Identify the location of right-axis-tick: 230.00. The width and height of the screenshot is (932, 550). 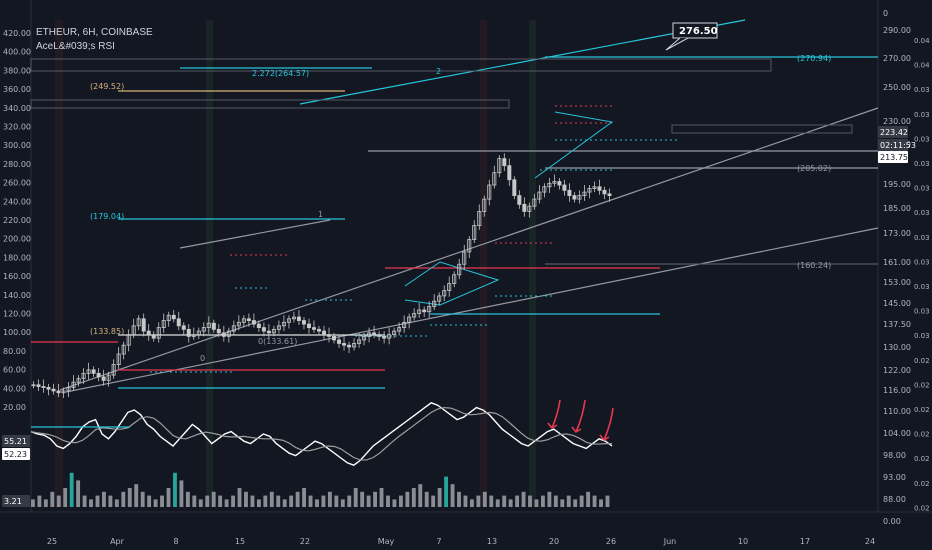
(897, 121).